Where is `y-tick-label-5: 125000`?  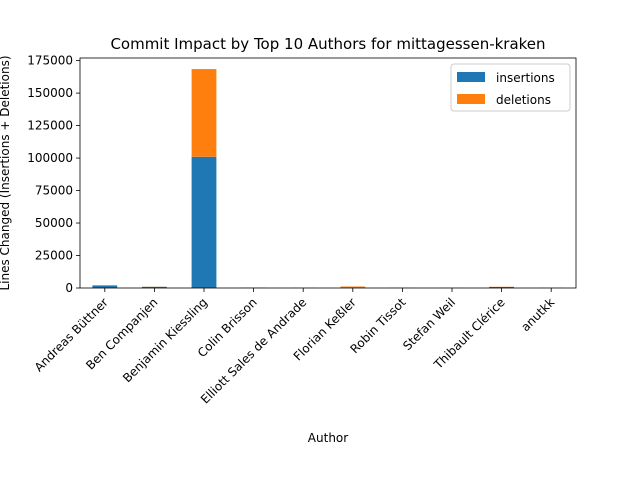
y-tick-label-5: 125000 is located at coordinates (50, 126).